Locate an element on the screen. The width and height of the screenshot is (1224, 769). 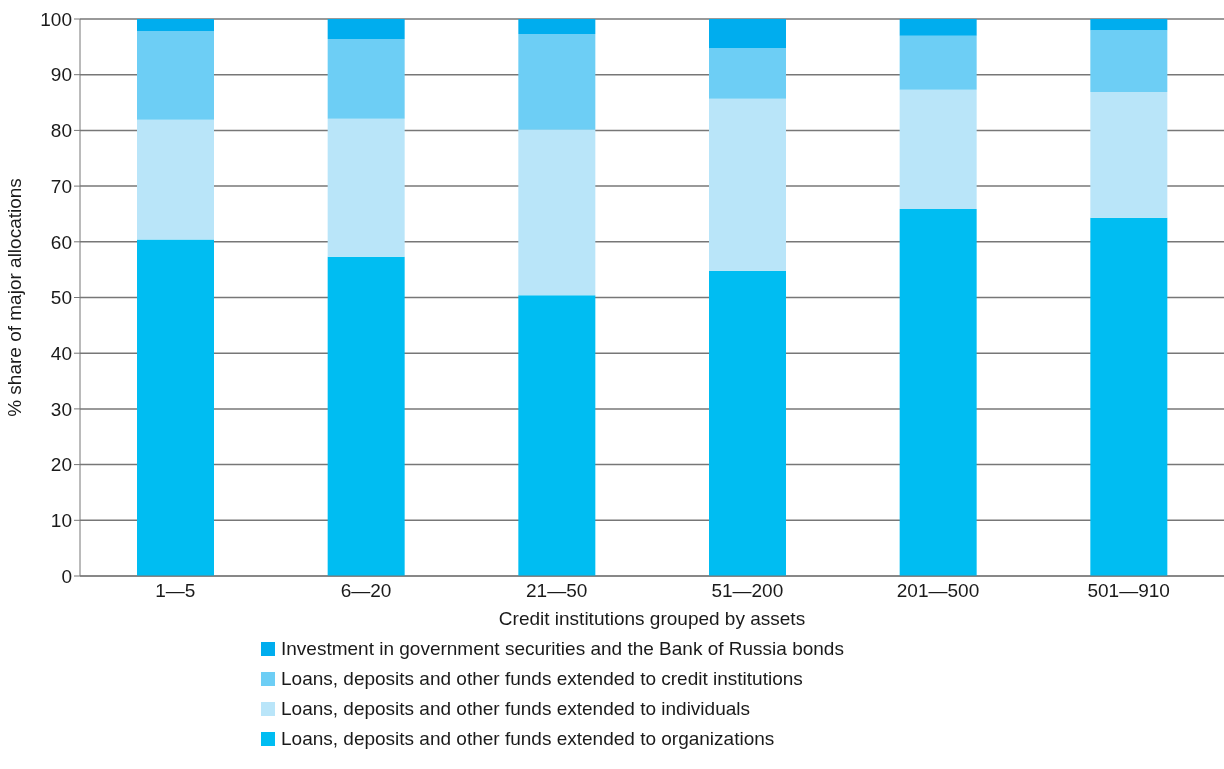
y-tick-label: 70 is located at coordinates (61, 186).